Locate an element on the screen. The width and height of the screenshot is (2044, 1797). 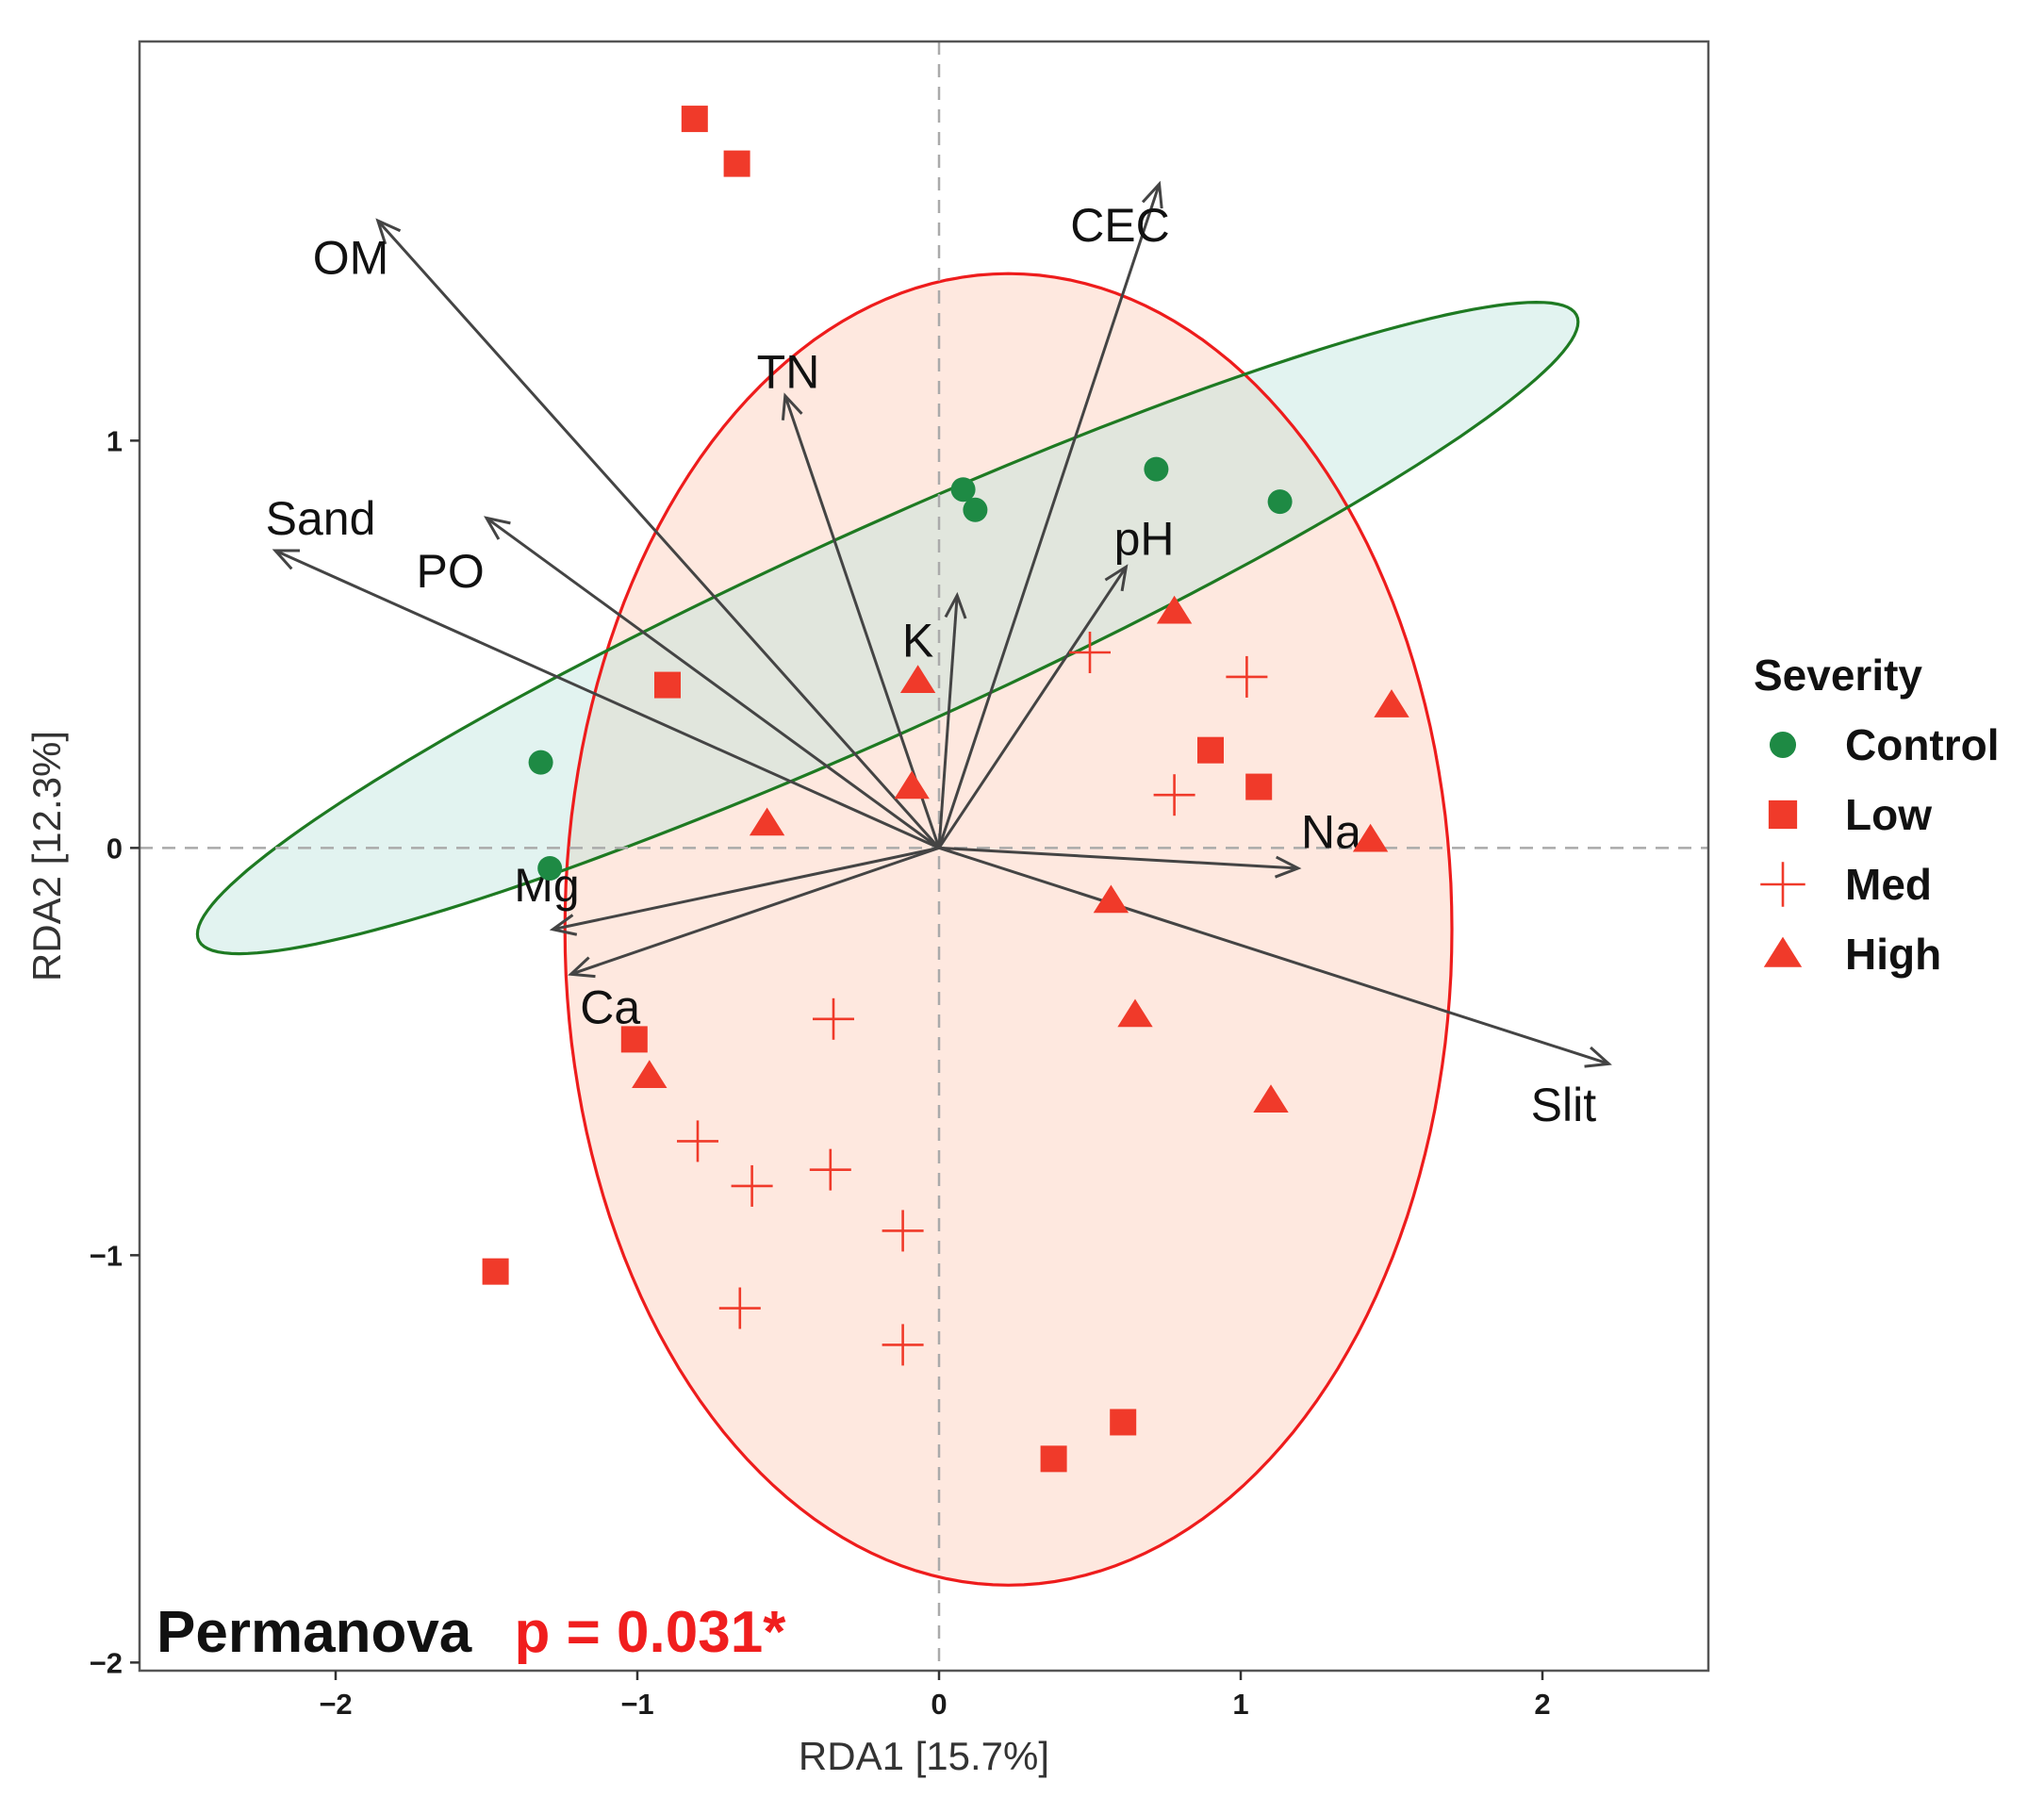
vector-arrow-cec is located at coordinates (1049, 516).